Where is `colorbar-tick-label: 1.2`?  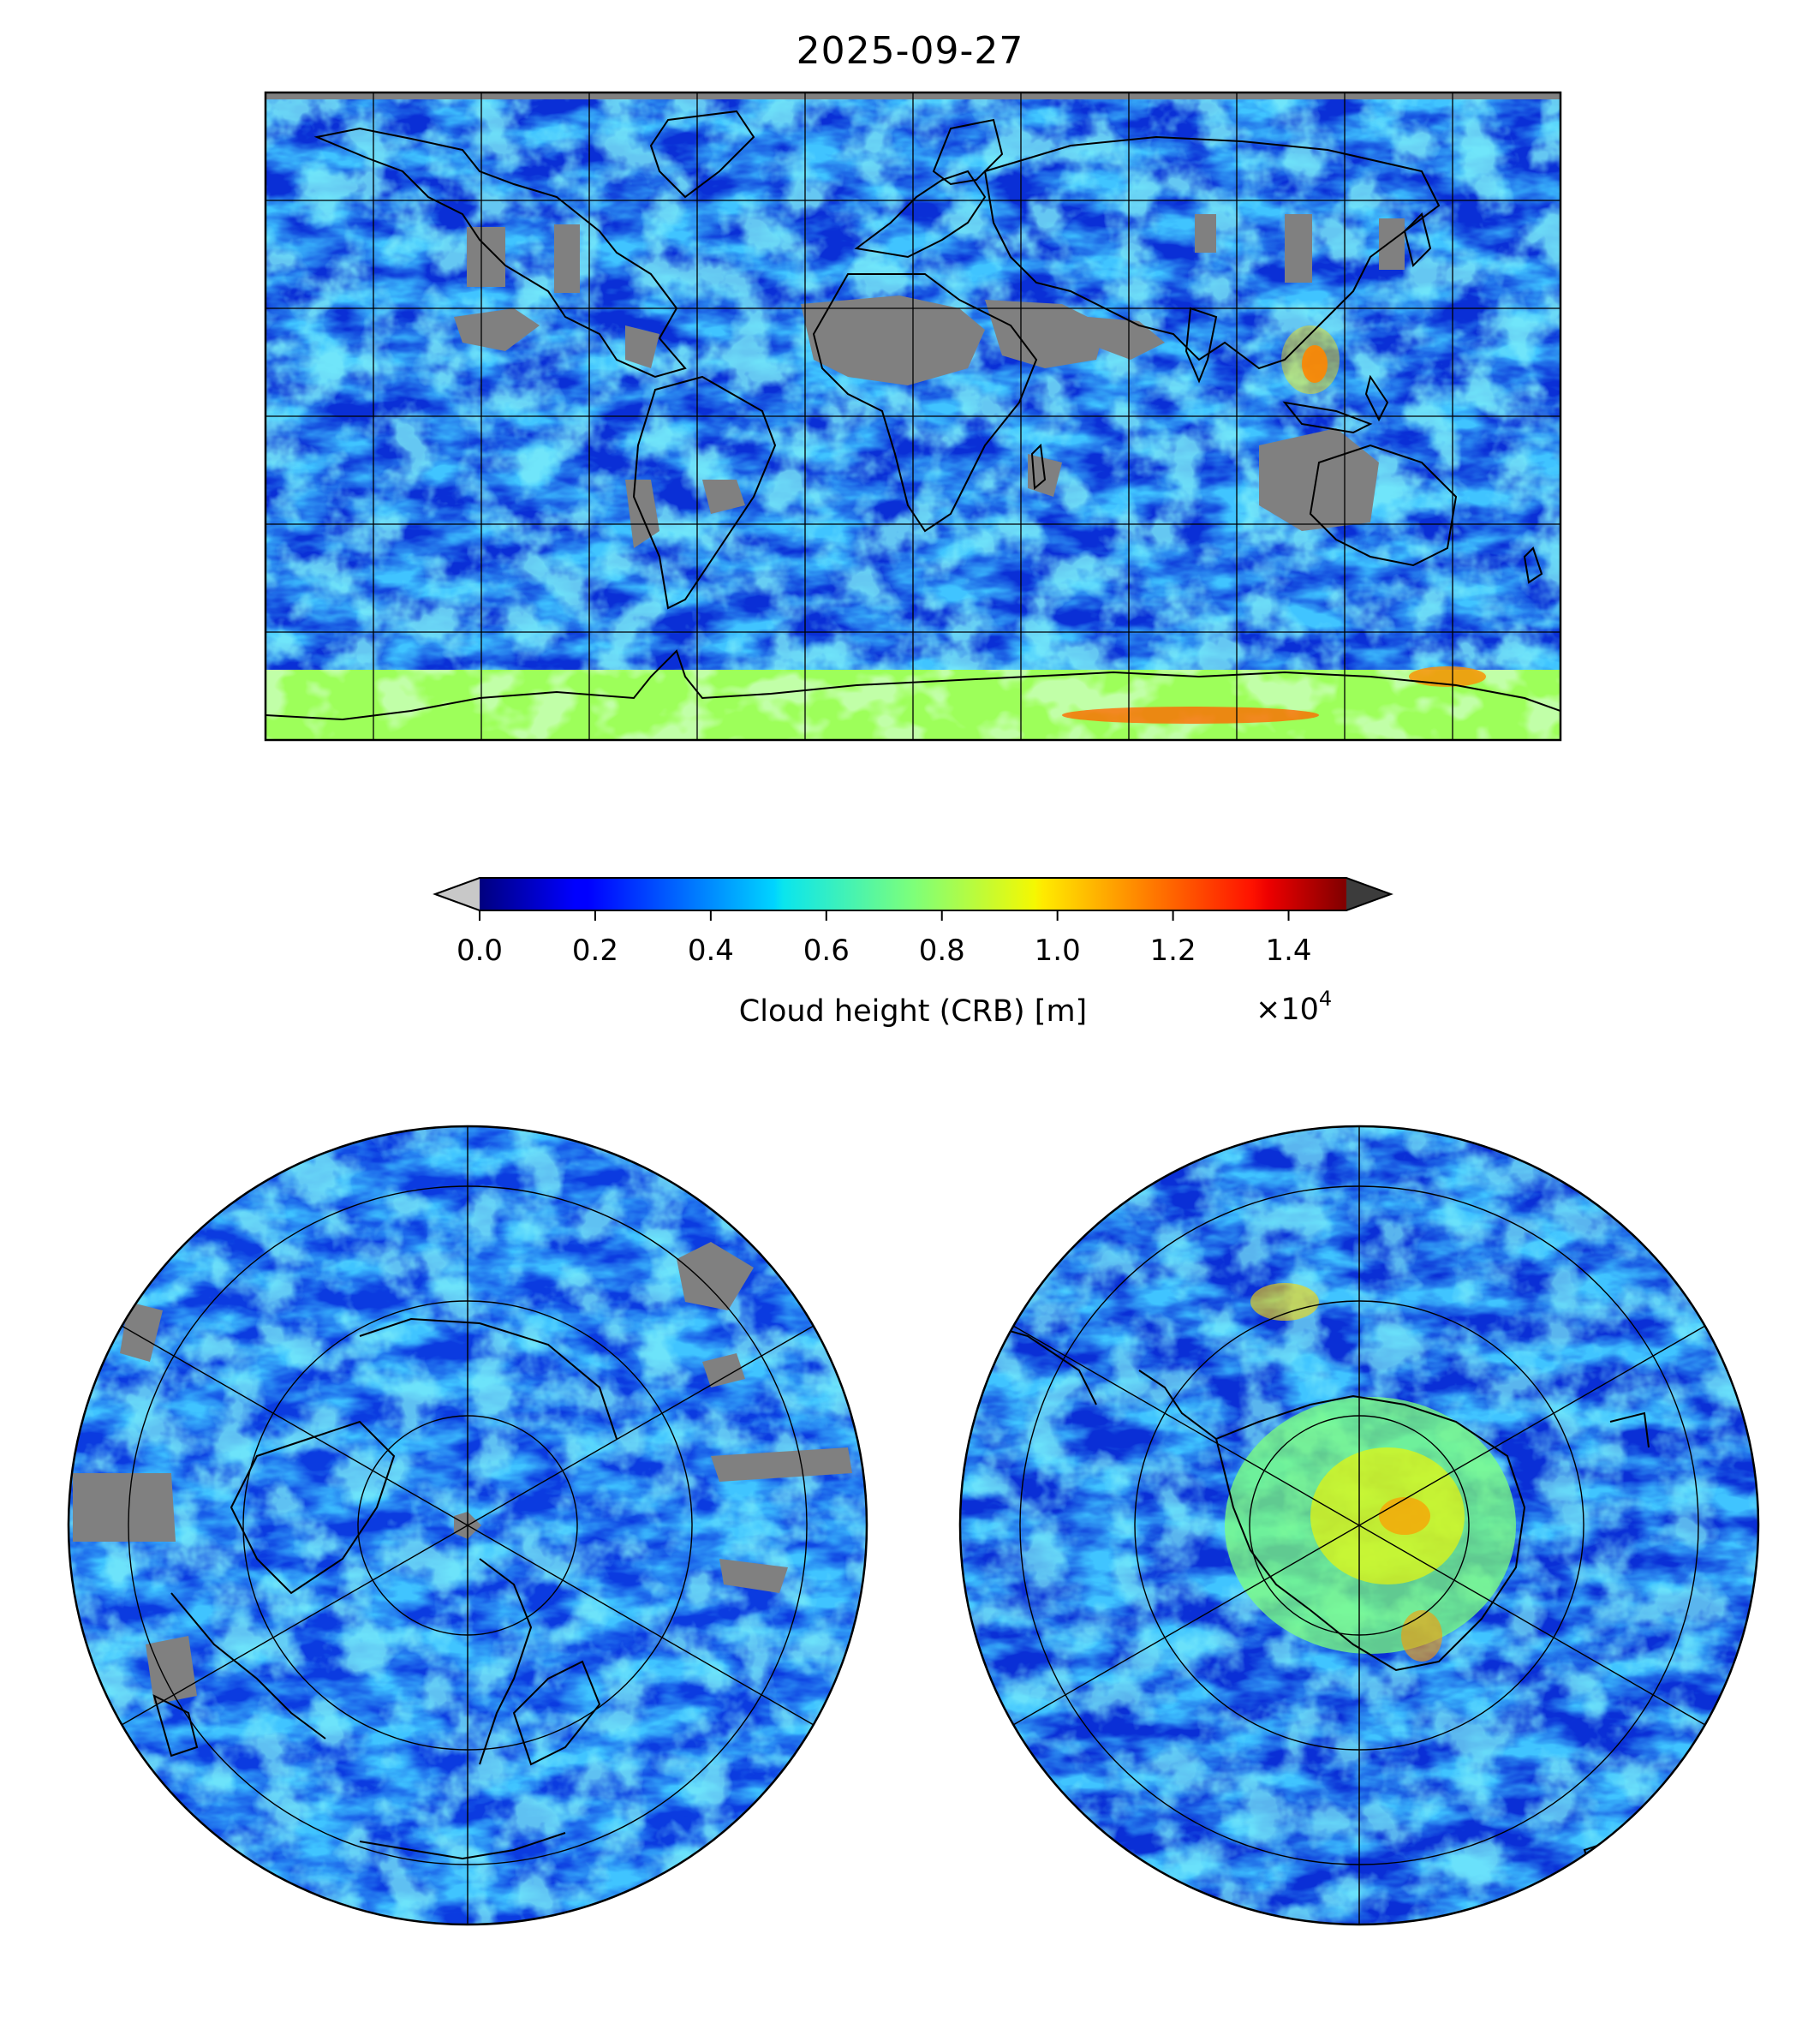
colorbar-tick-label: 1.2 is located at coordinates (1173, 951).